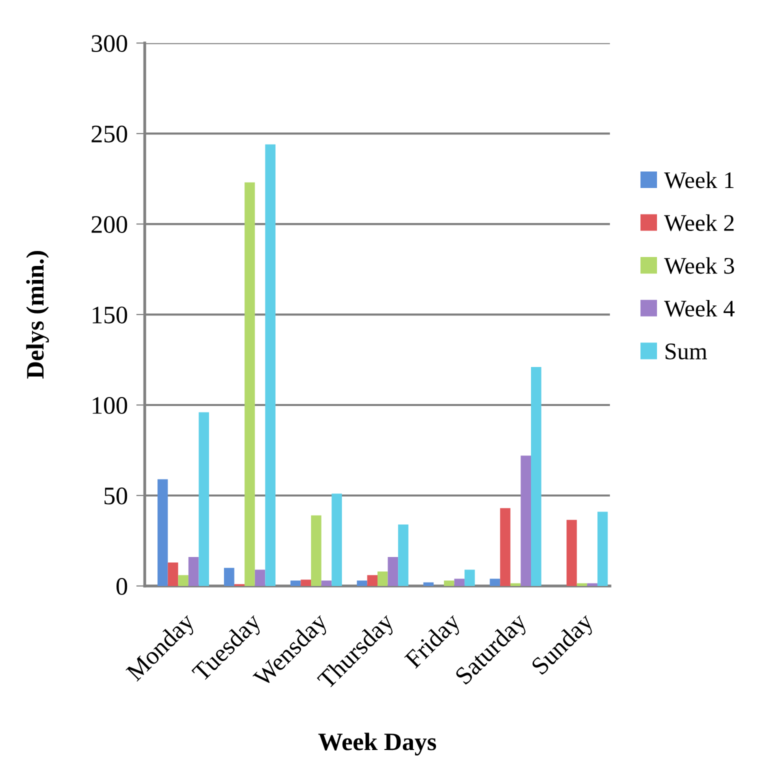  I want to click on x-axis-title: Week Days, so click(377, 744).